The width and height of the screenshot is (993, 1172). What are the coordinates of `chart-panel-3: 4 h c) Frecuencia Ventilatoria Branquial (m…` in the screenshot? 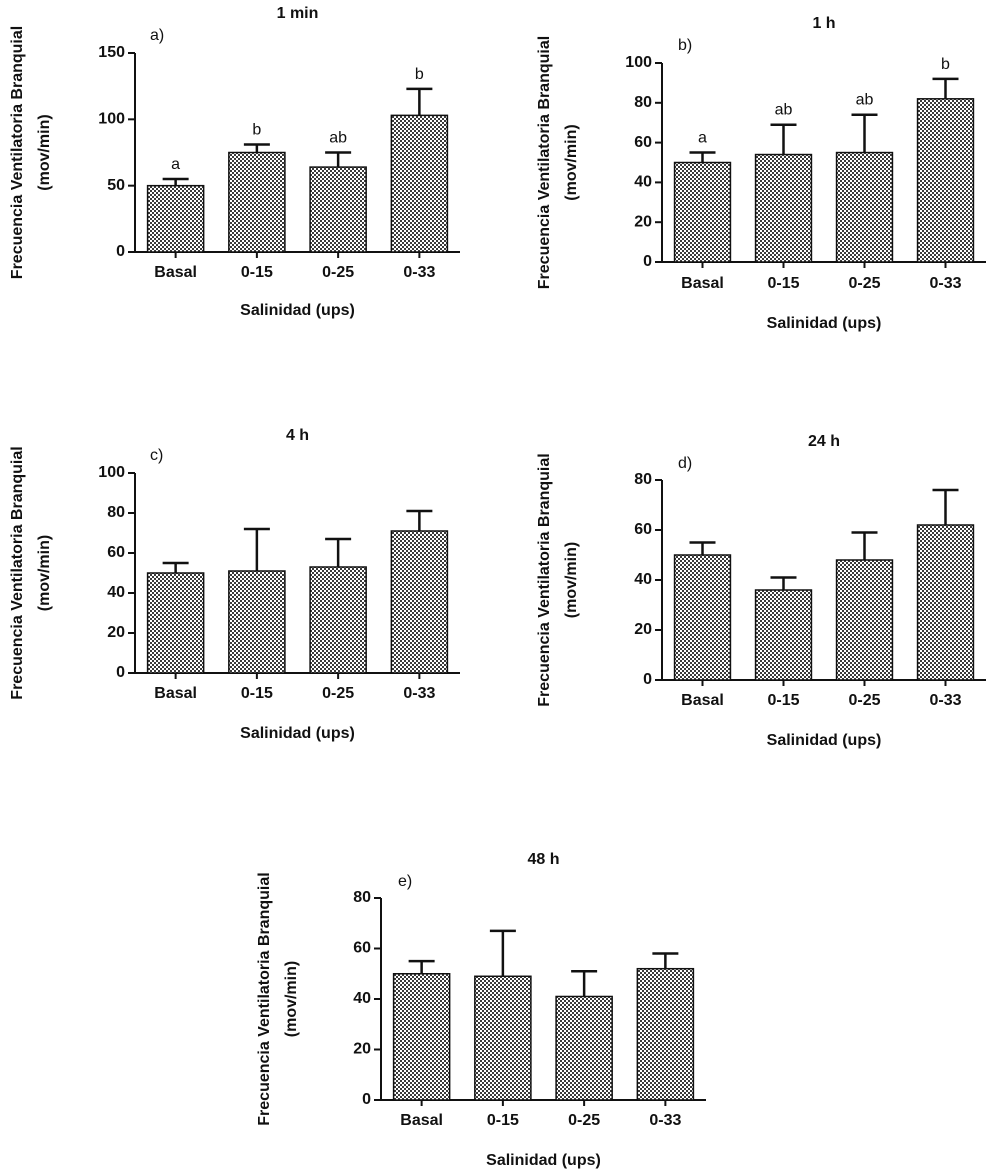 It's located at (234, 584).